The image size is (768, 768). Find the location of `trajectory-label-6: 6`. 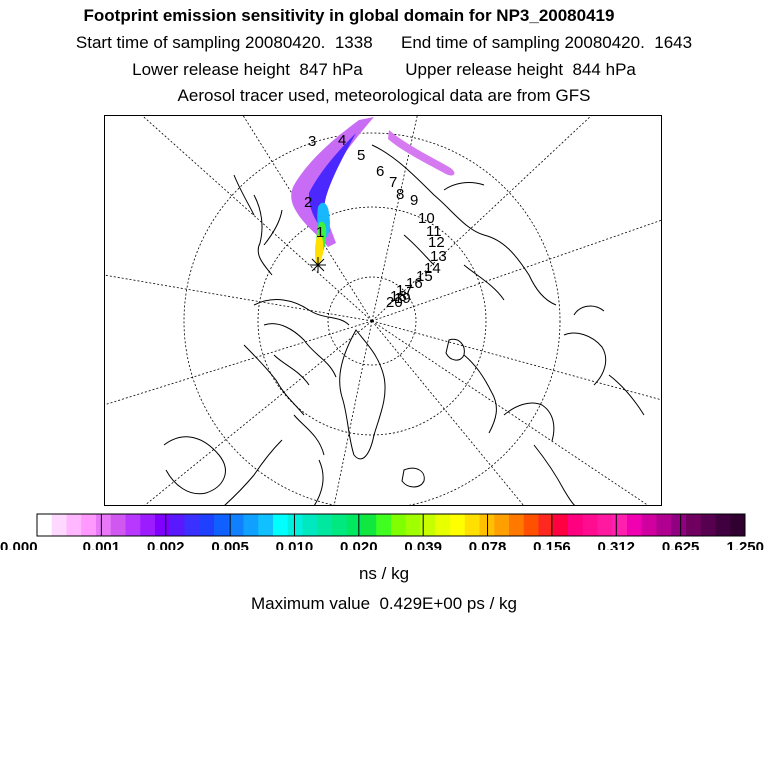

trajectory-label-6: 6 is located at coordinates (380, 171).